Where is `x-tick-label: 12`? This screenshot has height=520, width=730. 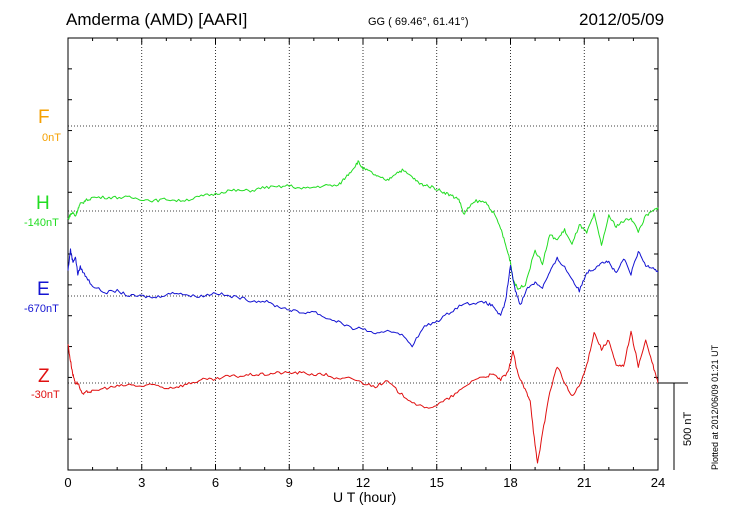
x-tick-label: 12 is located at coordinates (363, 482).